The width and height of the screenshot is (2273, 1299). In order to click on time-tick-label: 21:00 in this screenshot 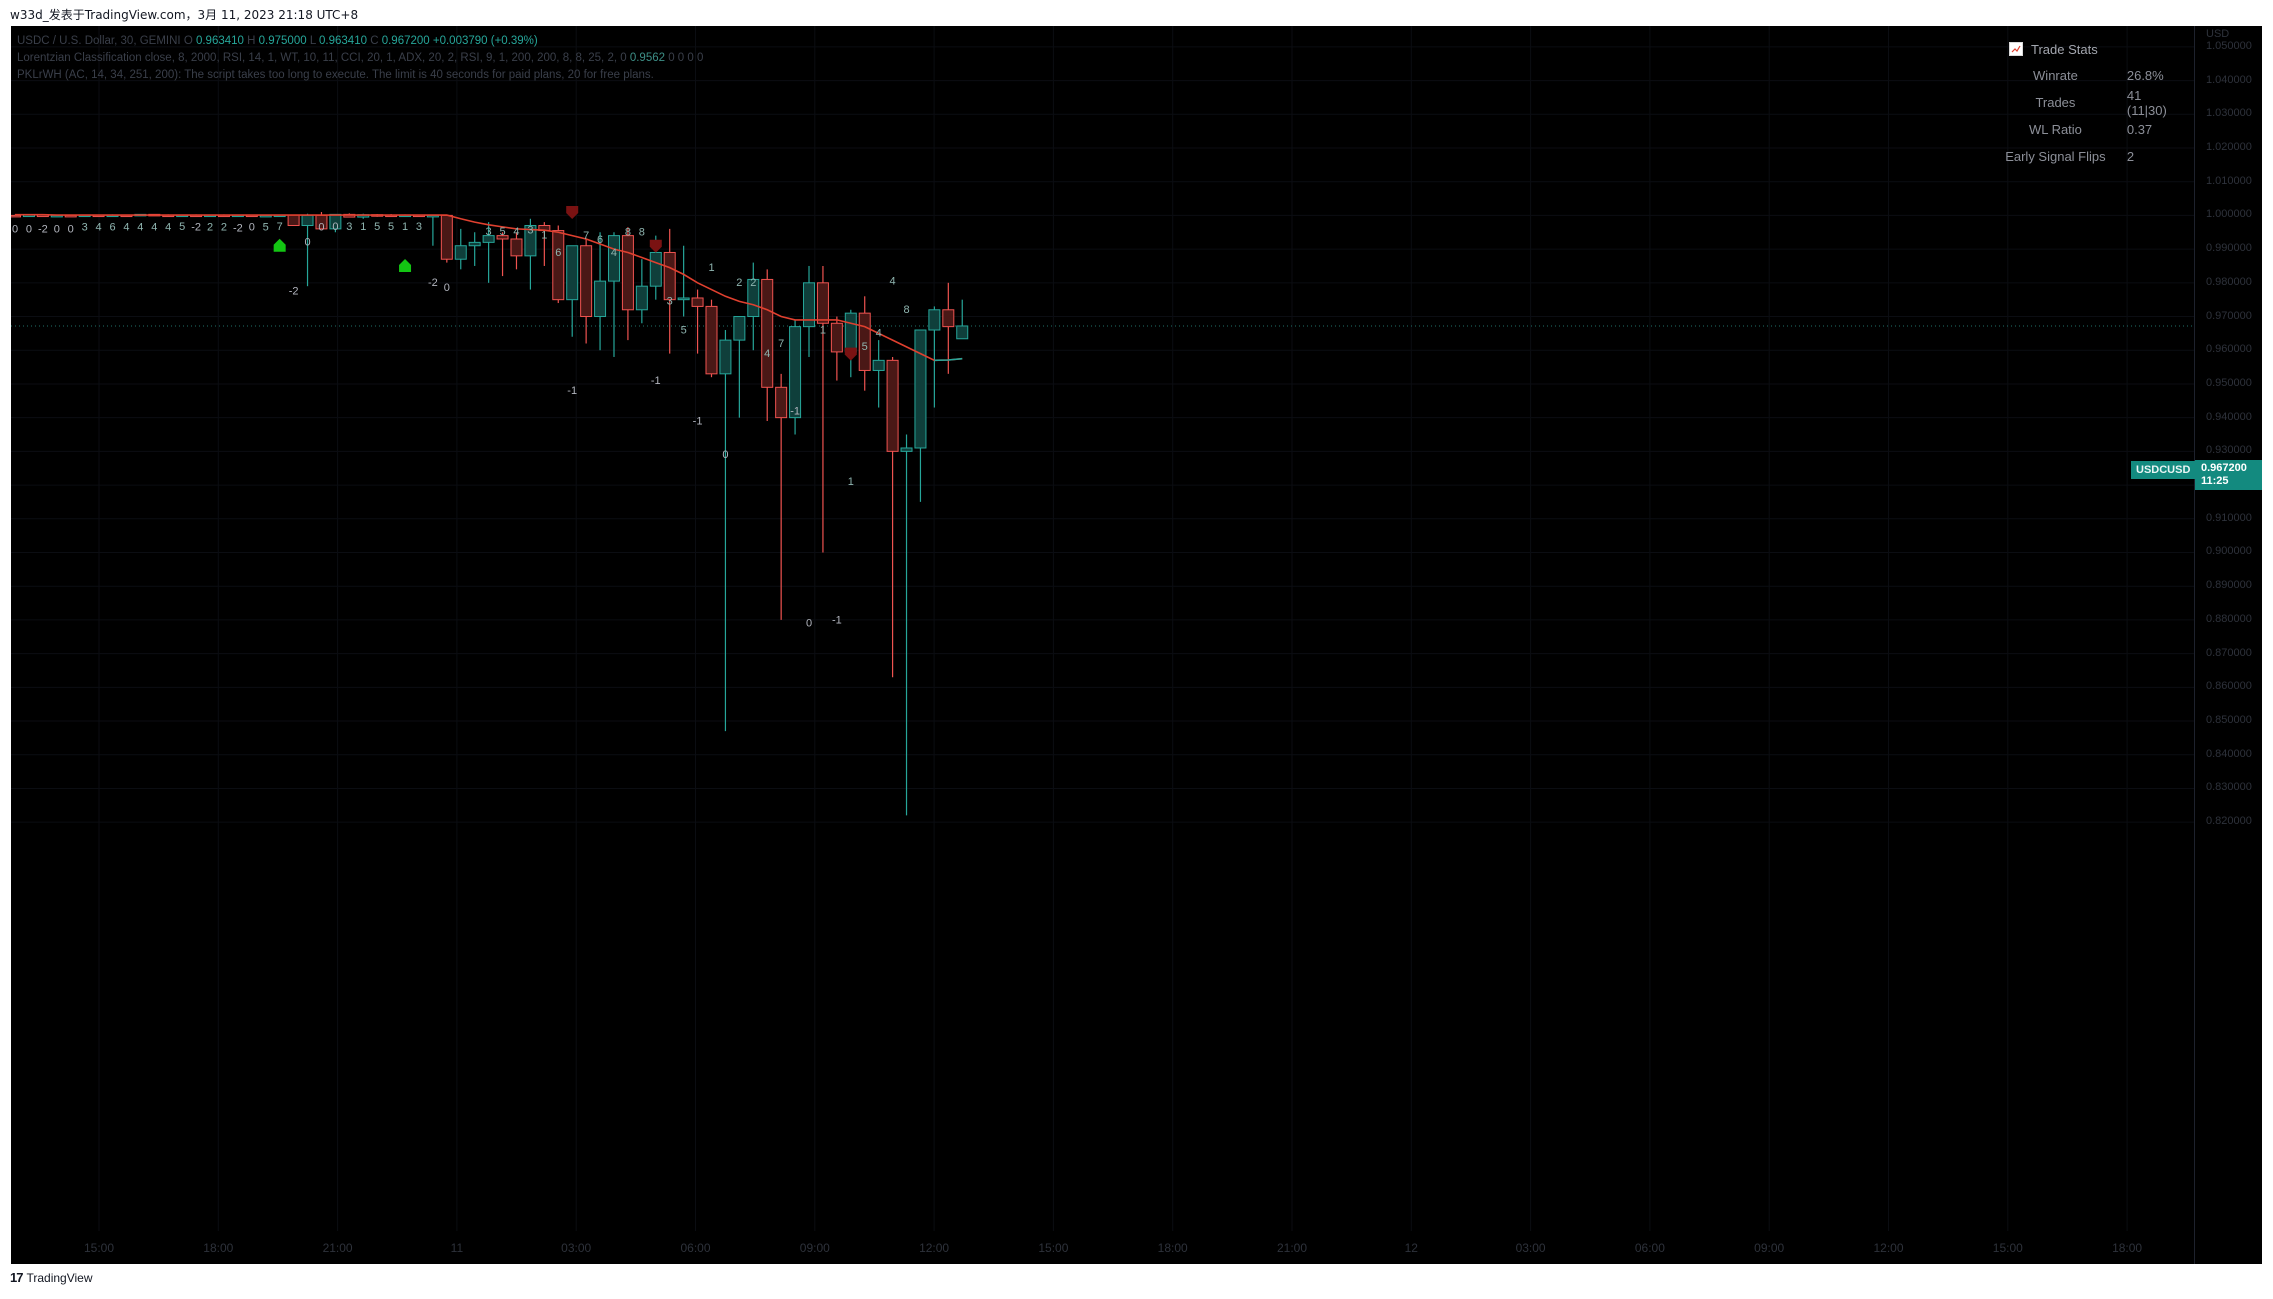, I will do `click(1292, 1248)`.